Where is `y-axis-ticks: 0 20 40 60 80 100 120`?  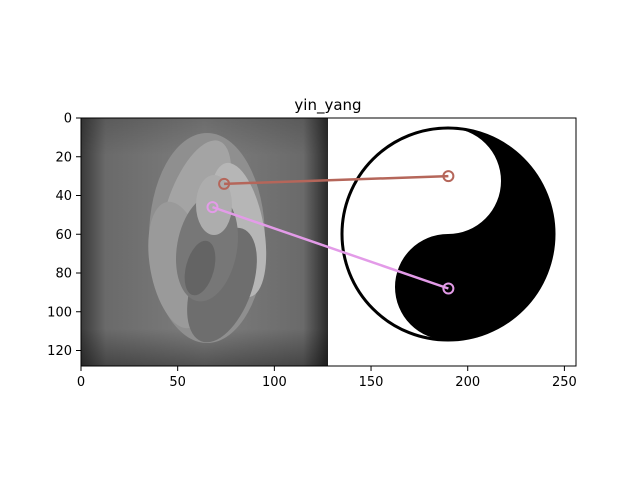
y-axis-ticks: 0 20 40 60 80 100 120 is located at coordinates (64, 235).